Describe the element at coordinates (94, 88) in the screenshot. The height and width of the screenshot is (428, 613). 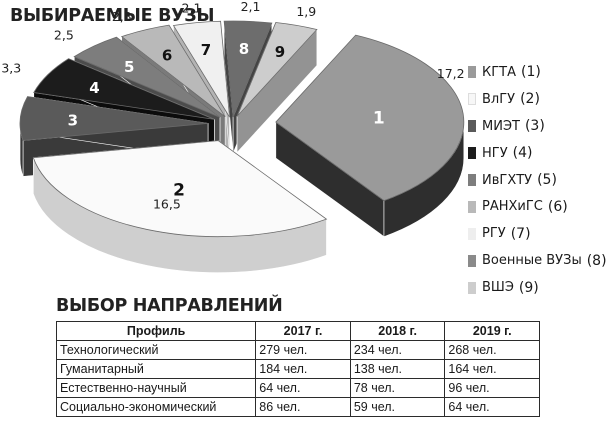
I see `slice-number-label: 4` at that location.